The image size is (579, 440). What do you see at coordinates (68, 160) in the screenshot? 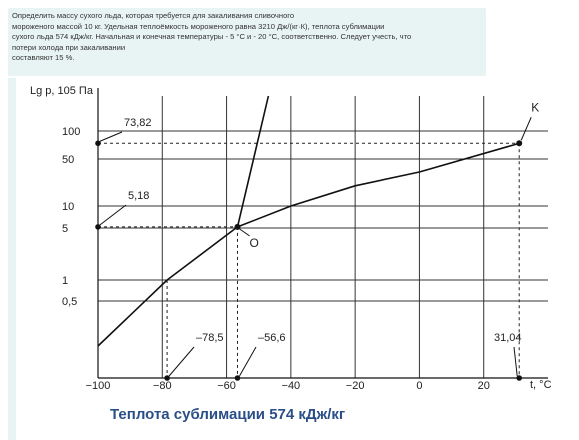
I see `y-tick-label: 50` at bounding box center [68, 160].